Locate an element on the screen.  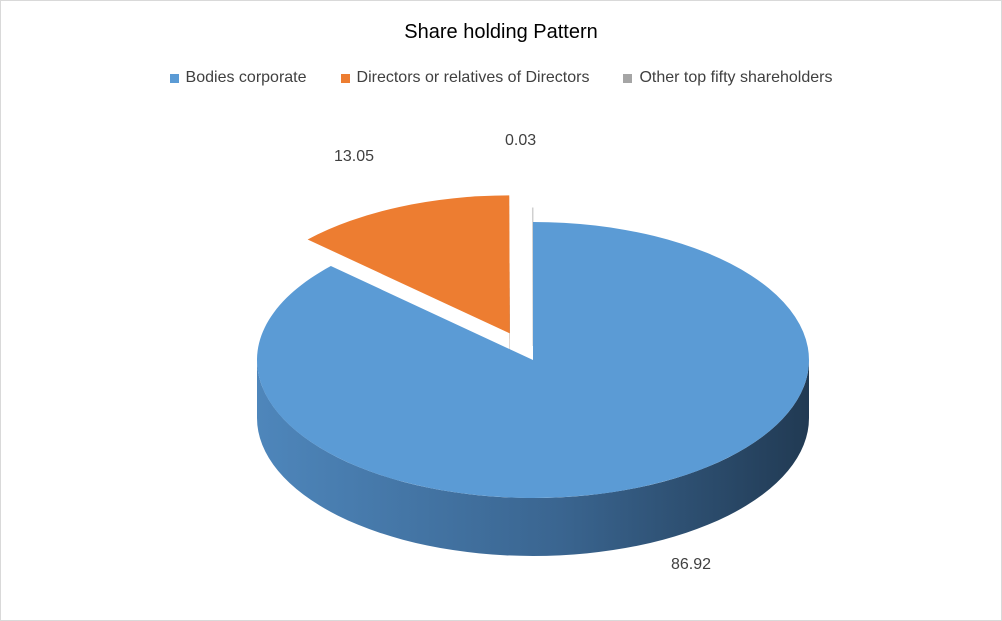
legend-label-other-top-fifty: Other top fifty shareholders is located at coordinates (736, 77).